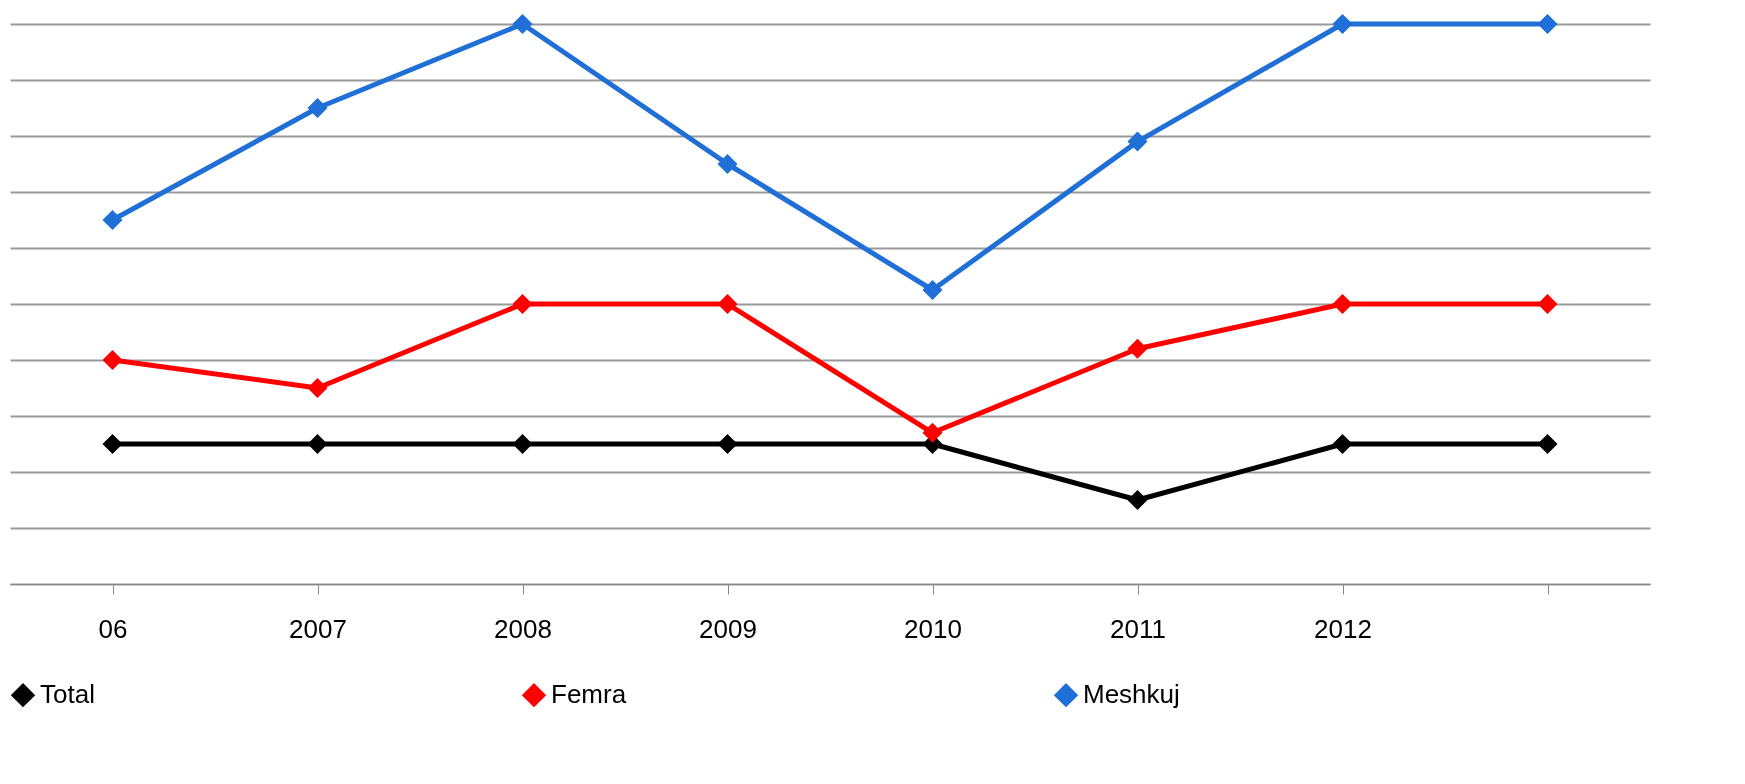 The height and width of the screenshot is (784, 1745). I want to click on x-tick-label: 06, so click(113, 628).